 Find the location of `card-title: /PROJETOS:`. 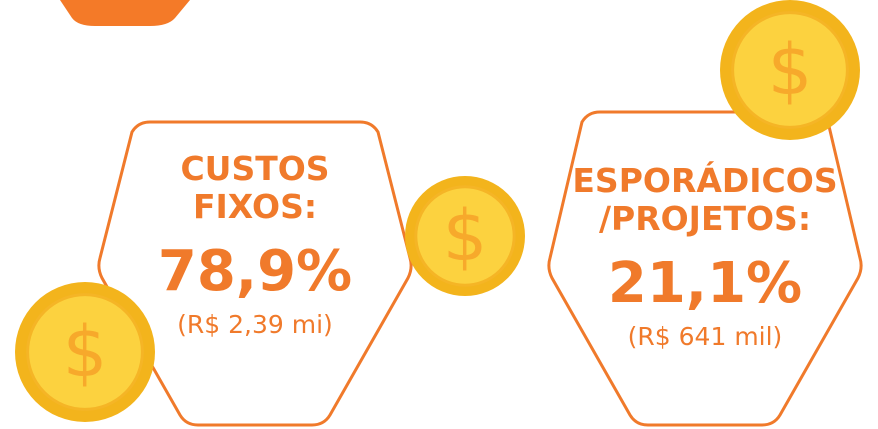

card-title: /PROJETOS: is located at coordinates (705, 218).